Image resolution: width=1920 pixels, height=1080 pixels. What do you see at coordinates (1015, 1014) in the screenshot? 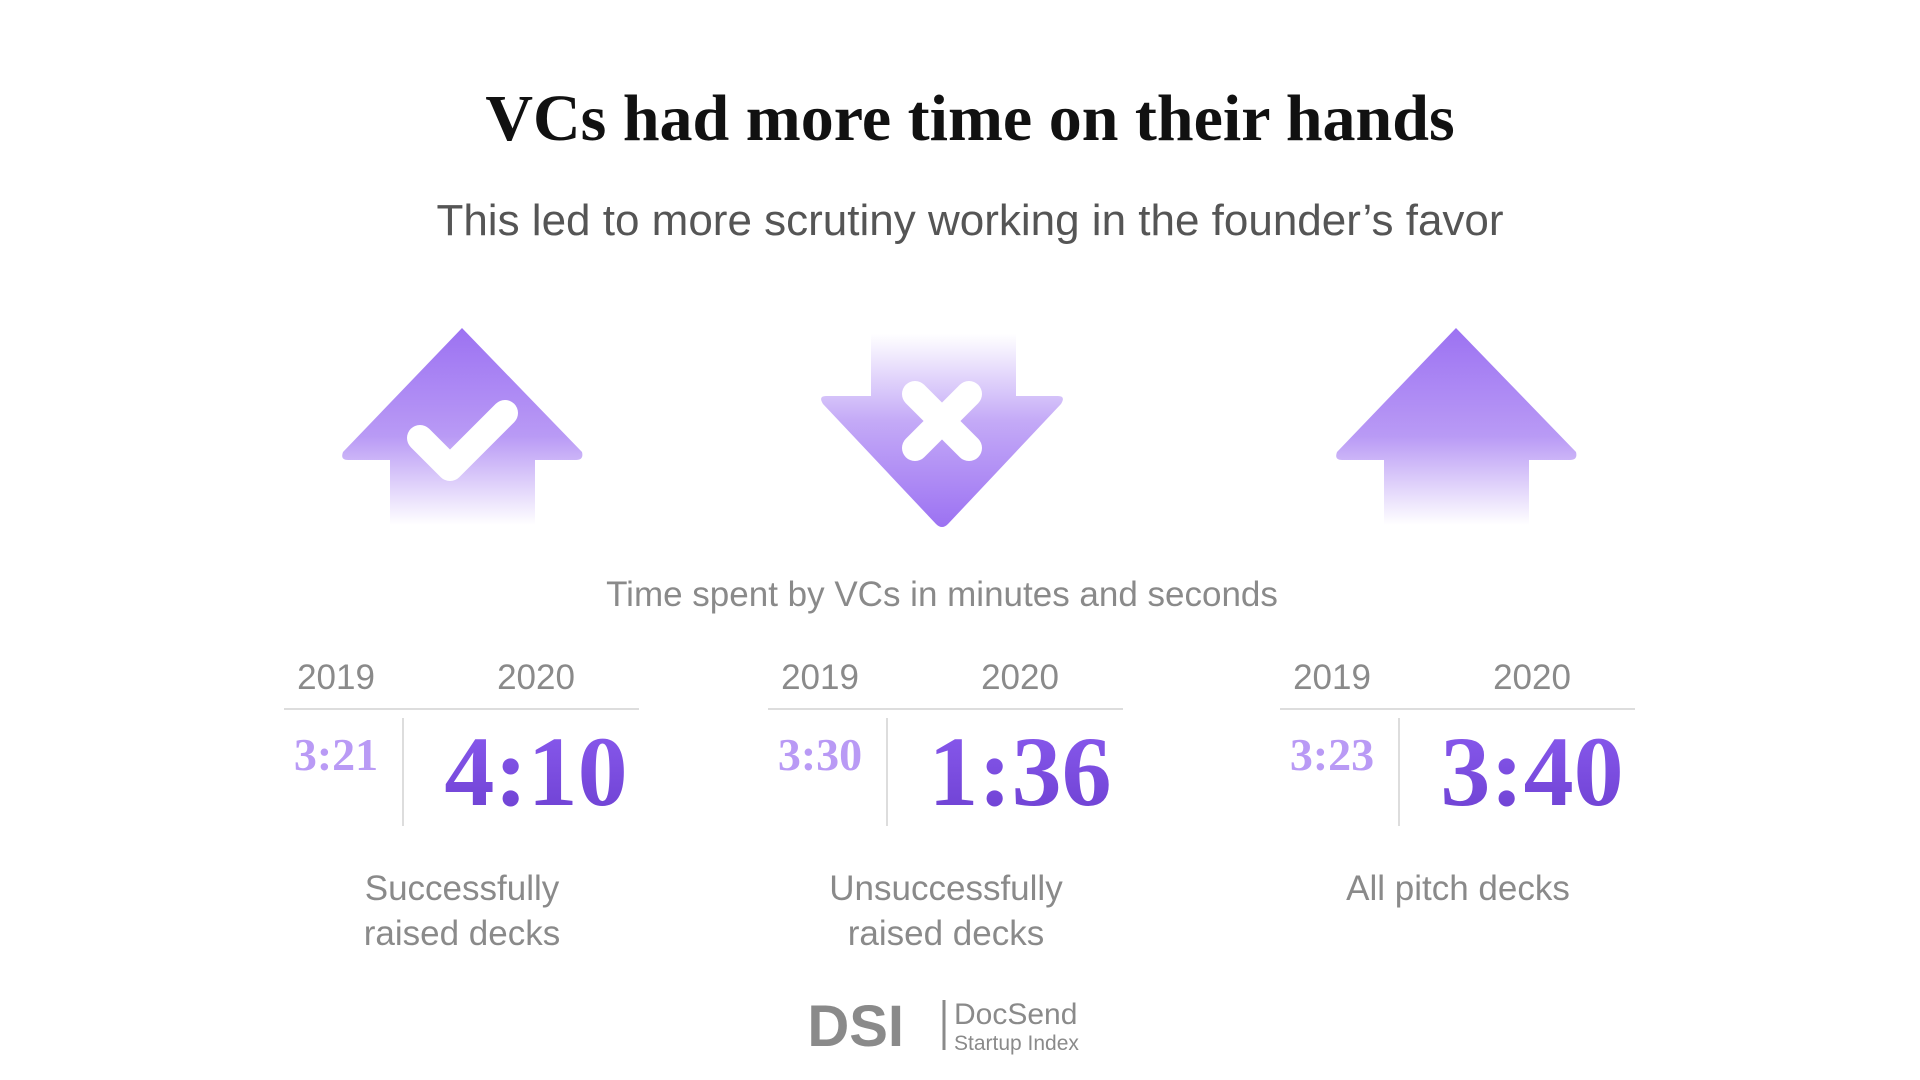
I see `logo-brand: DocSend` at bounding box center [1015, 1014].